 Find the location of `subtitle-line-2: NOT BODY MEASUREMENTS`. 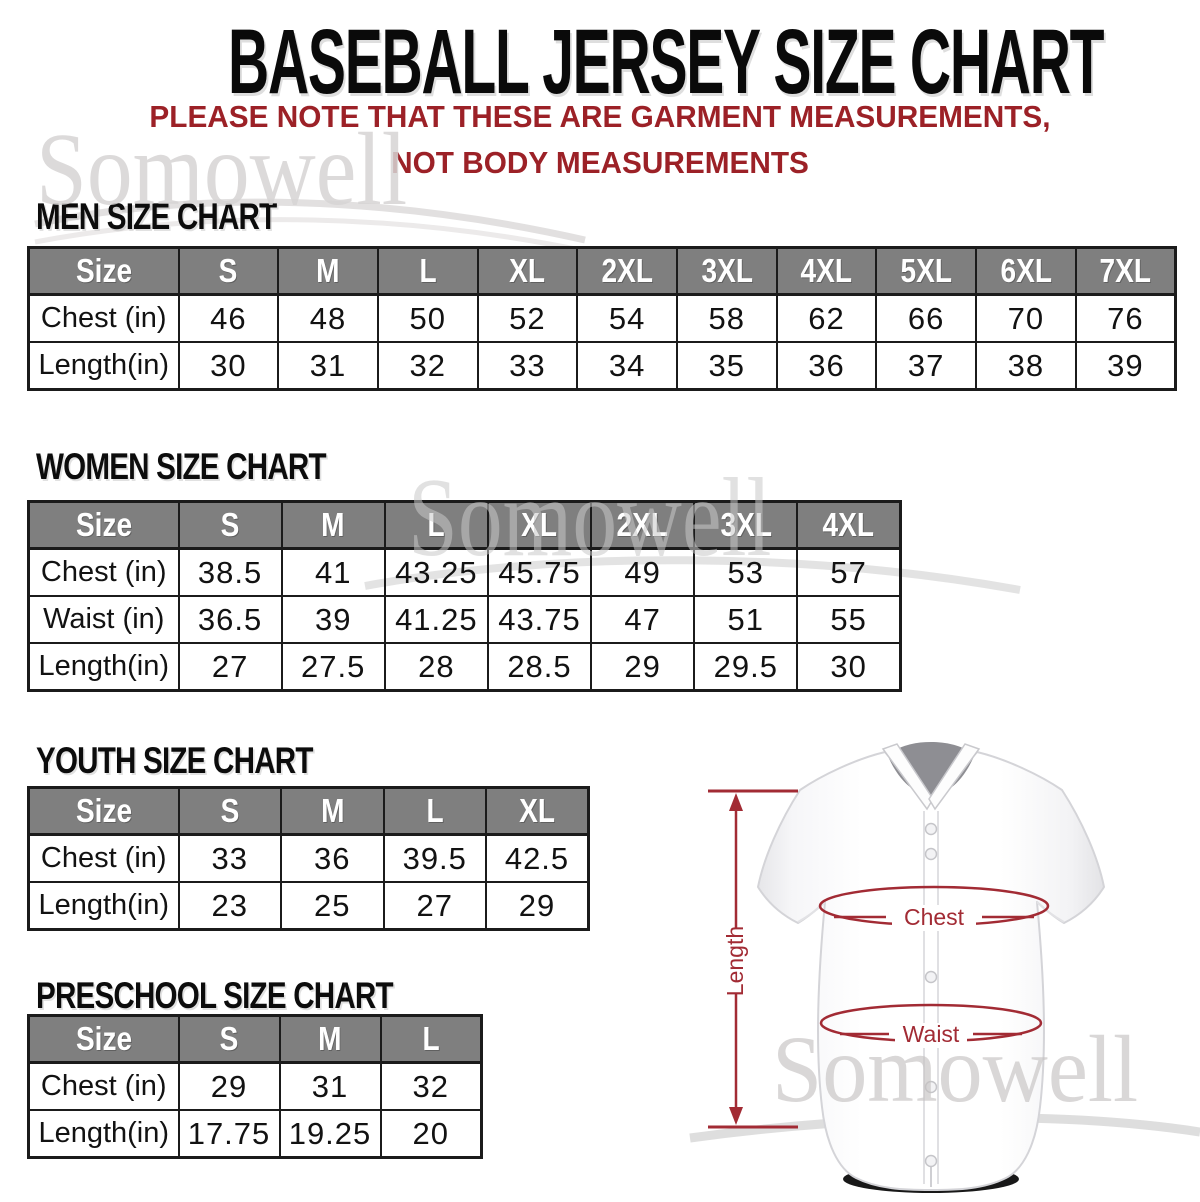

subtitle-line-2: NOT BODY MEASUREMENTS is located at coordinates (600, 162).